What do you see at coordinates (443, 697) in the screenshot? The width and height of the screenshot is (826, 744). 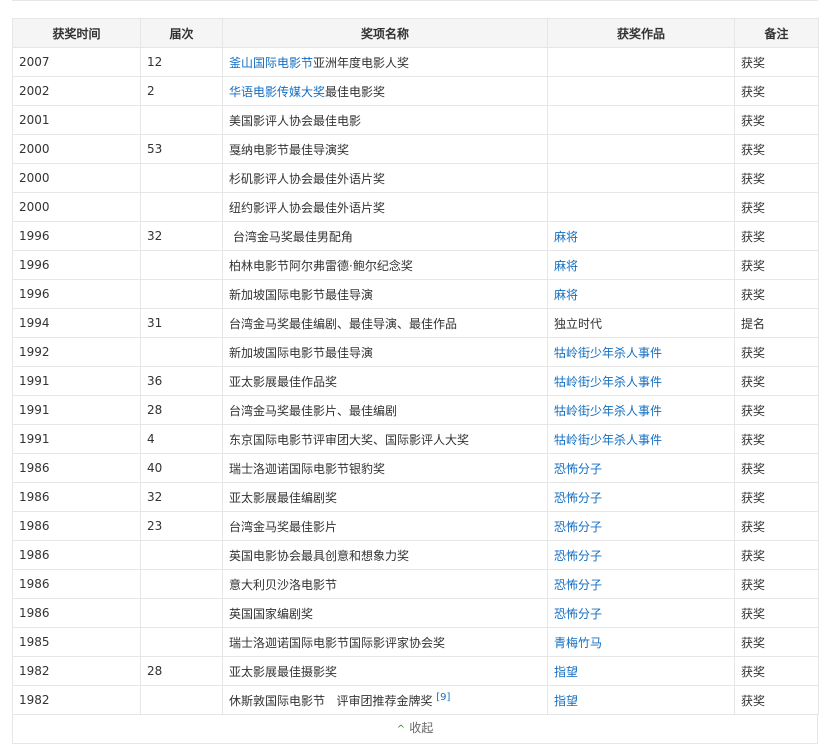 I see `reference-link: [9]` at bounding box center [443, 697].